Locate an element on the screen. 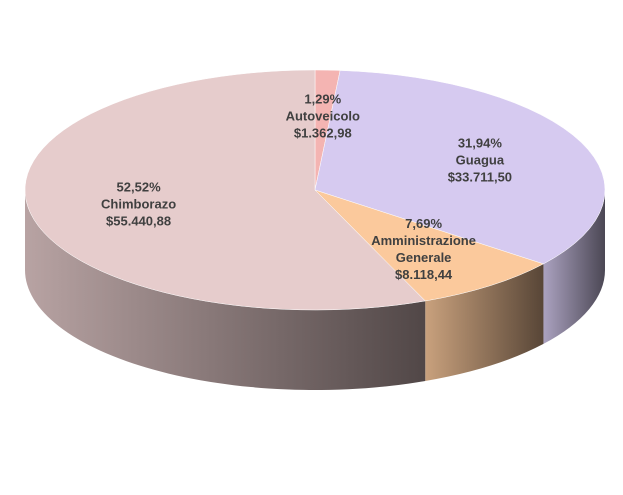 Image resolution: width=623 pixels, height=495 pixels. slice is located at coordinates (429, 245).